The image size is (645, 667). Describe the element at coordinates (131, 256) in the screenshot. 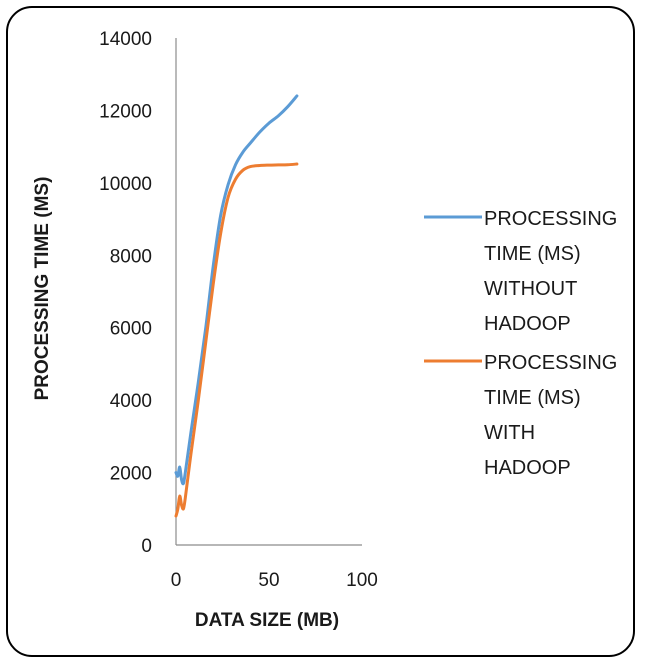

I see `y-tick-label: 8000` at that location.